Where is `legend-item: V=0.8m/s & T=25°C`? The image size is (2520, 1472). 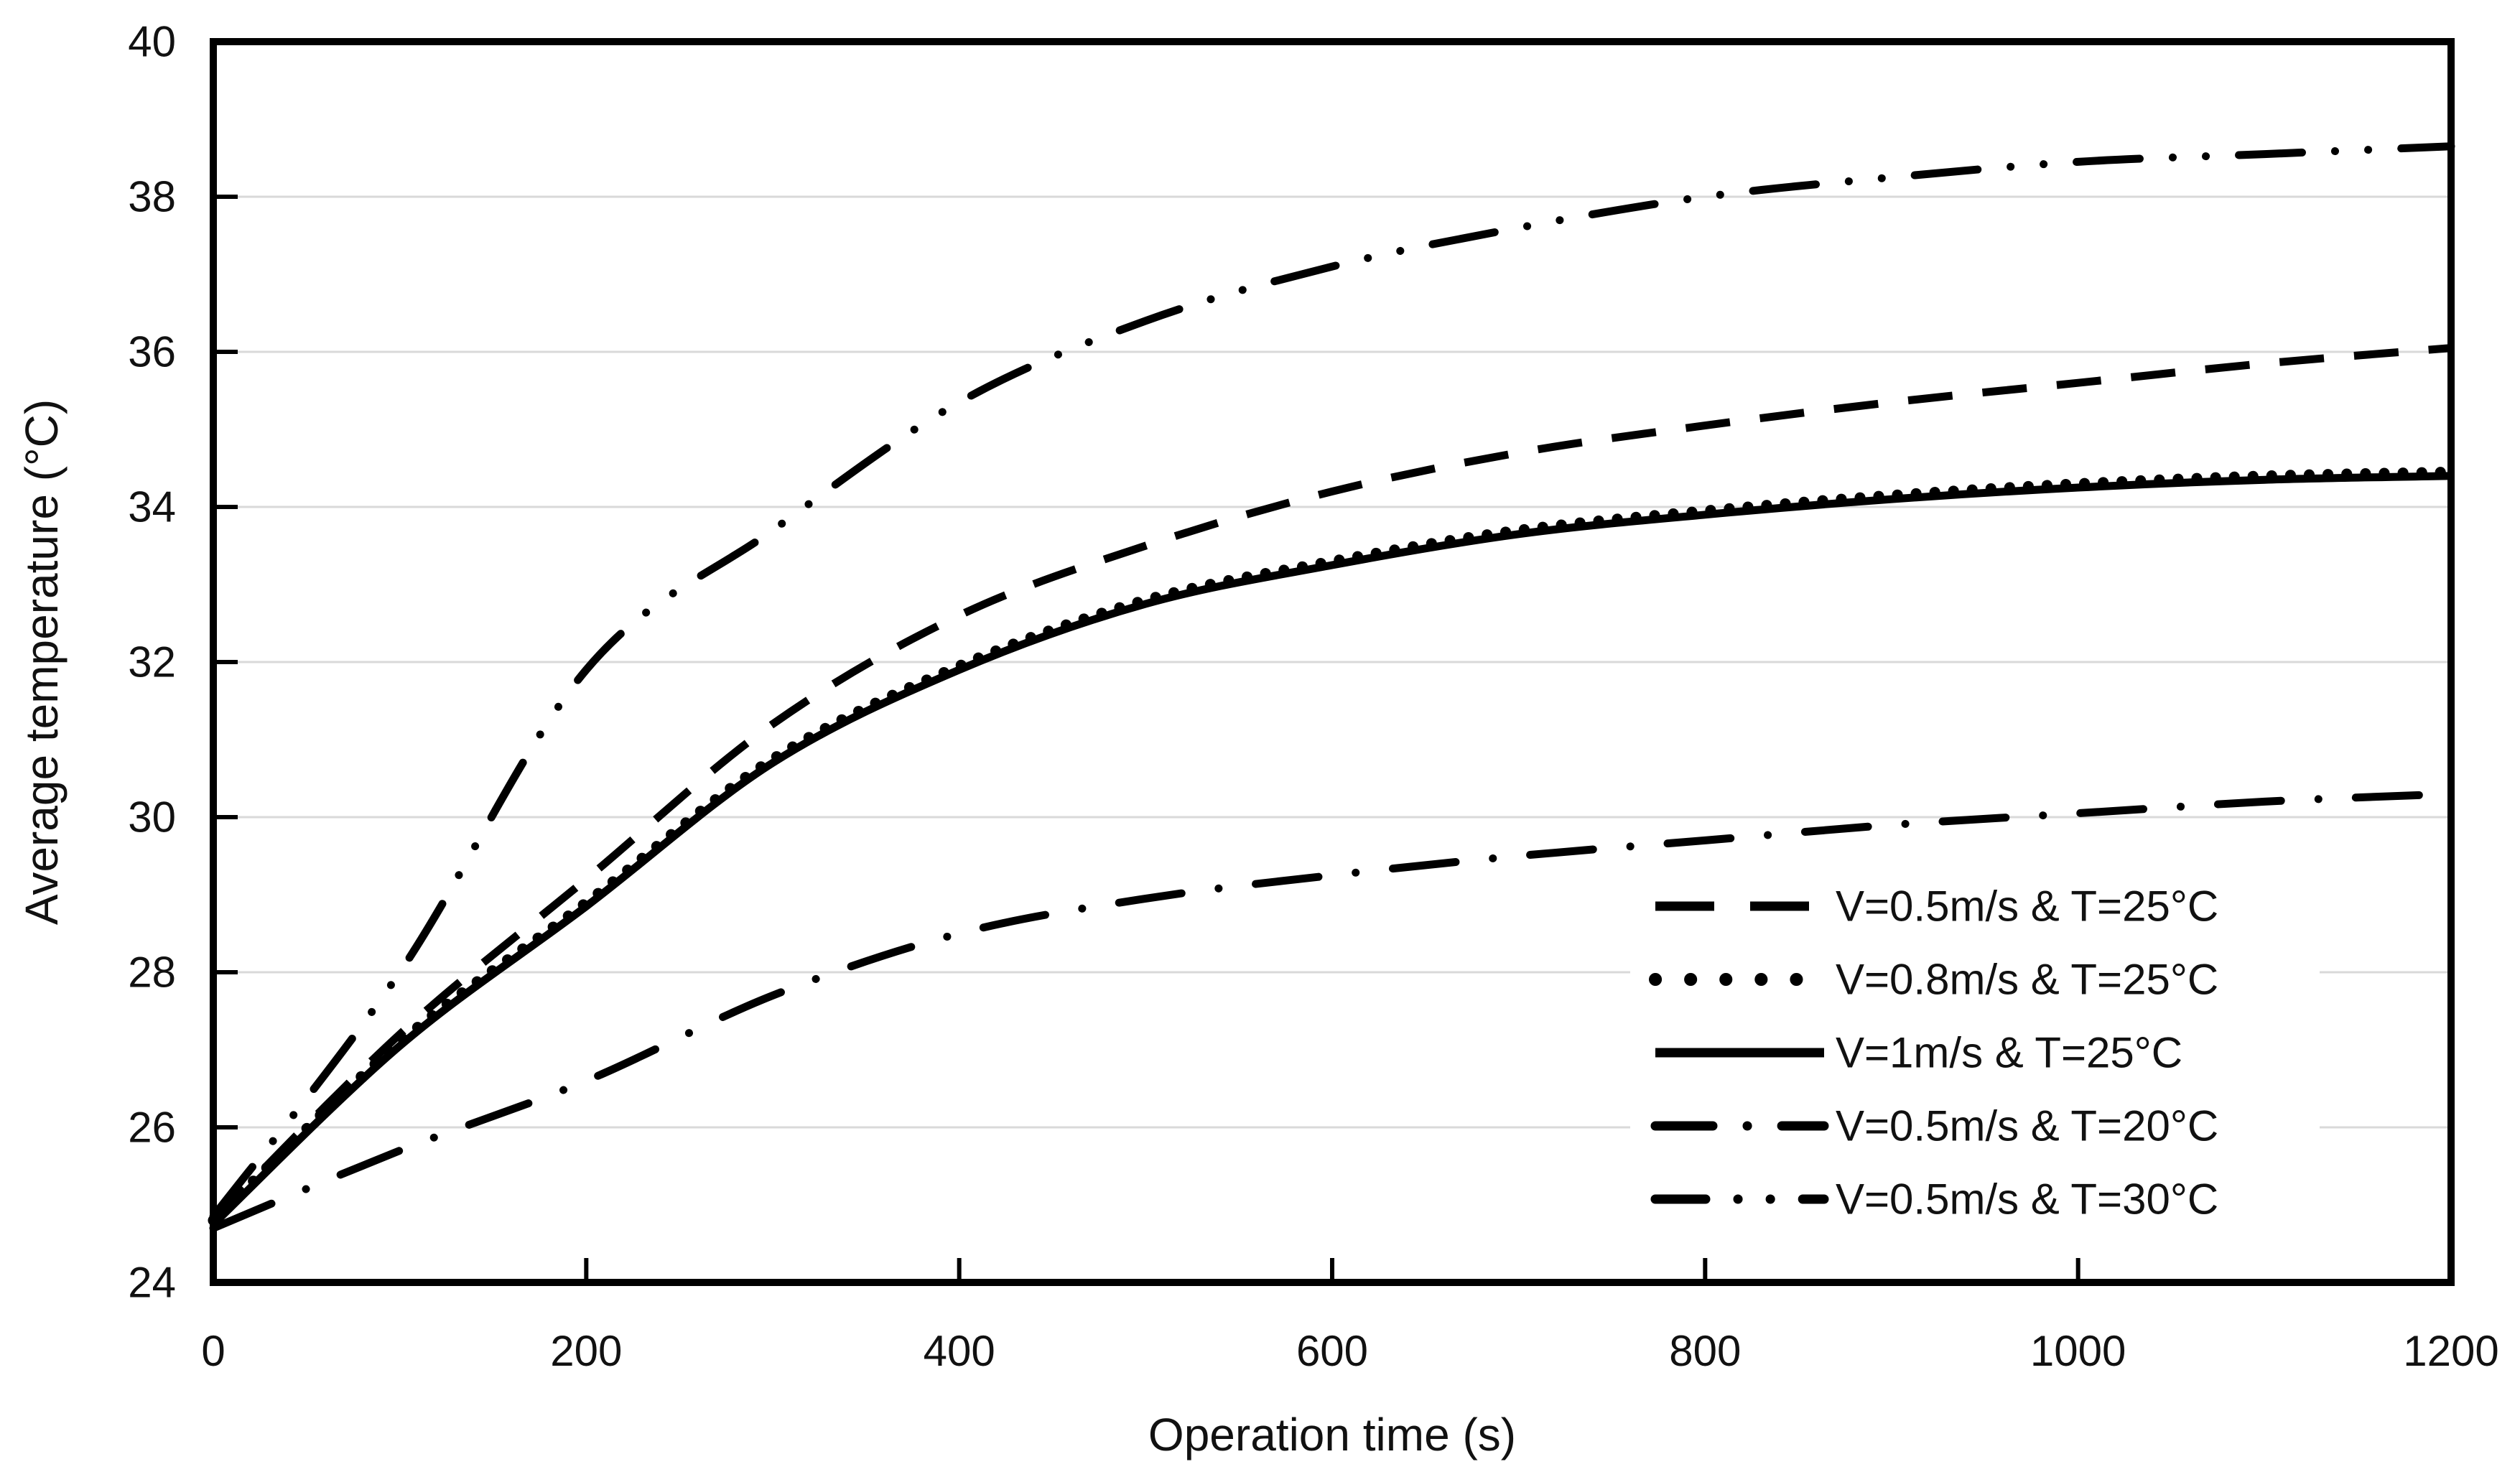 legend-item: V=0.8m/s & T=25°C is located at coordinates (1933, 980).